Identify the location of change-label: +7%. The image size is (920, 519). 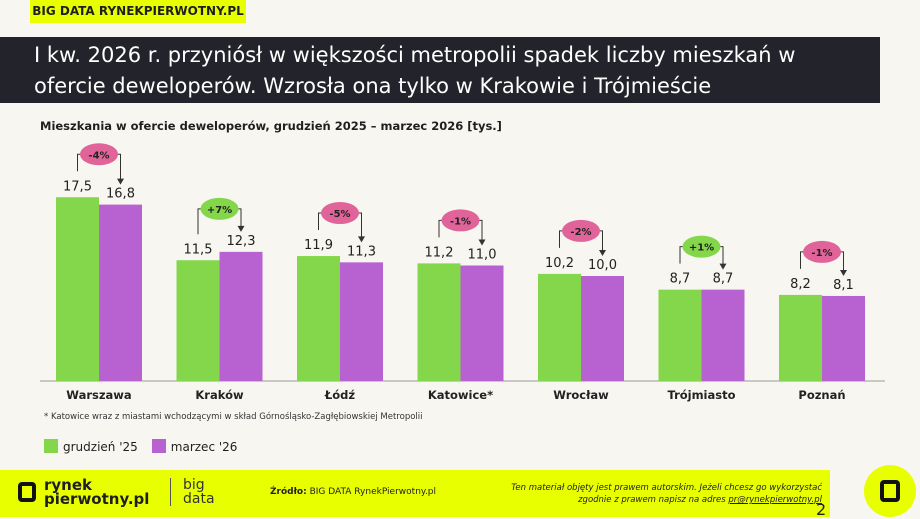
(219, 210).